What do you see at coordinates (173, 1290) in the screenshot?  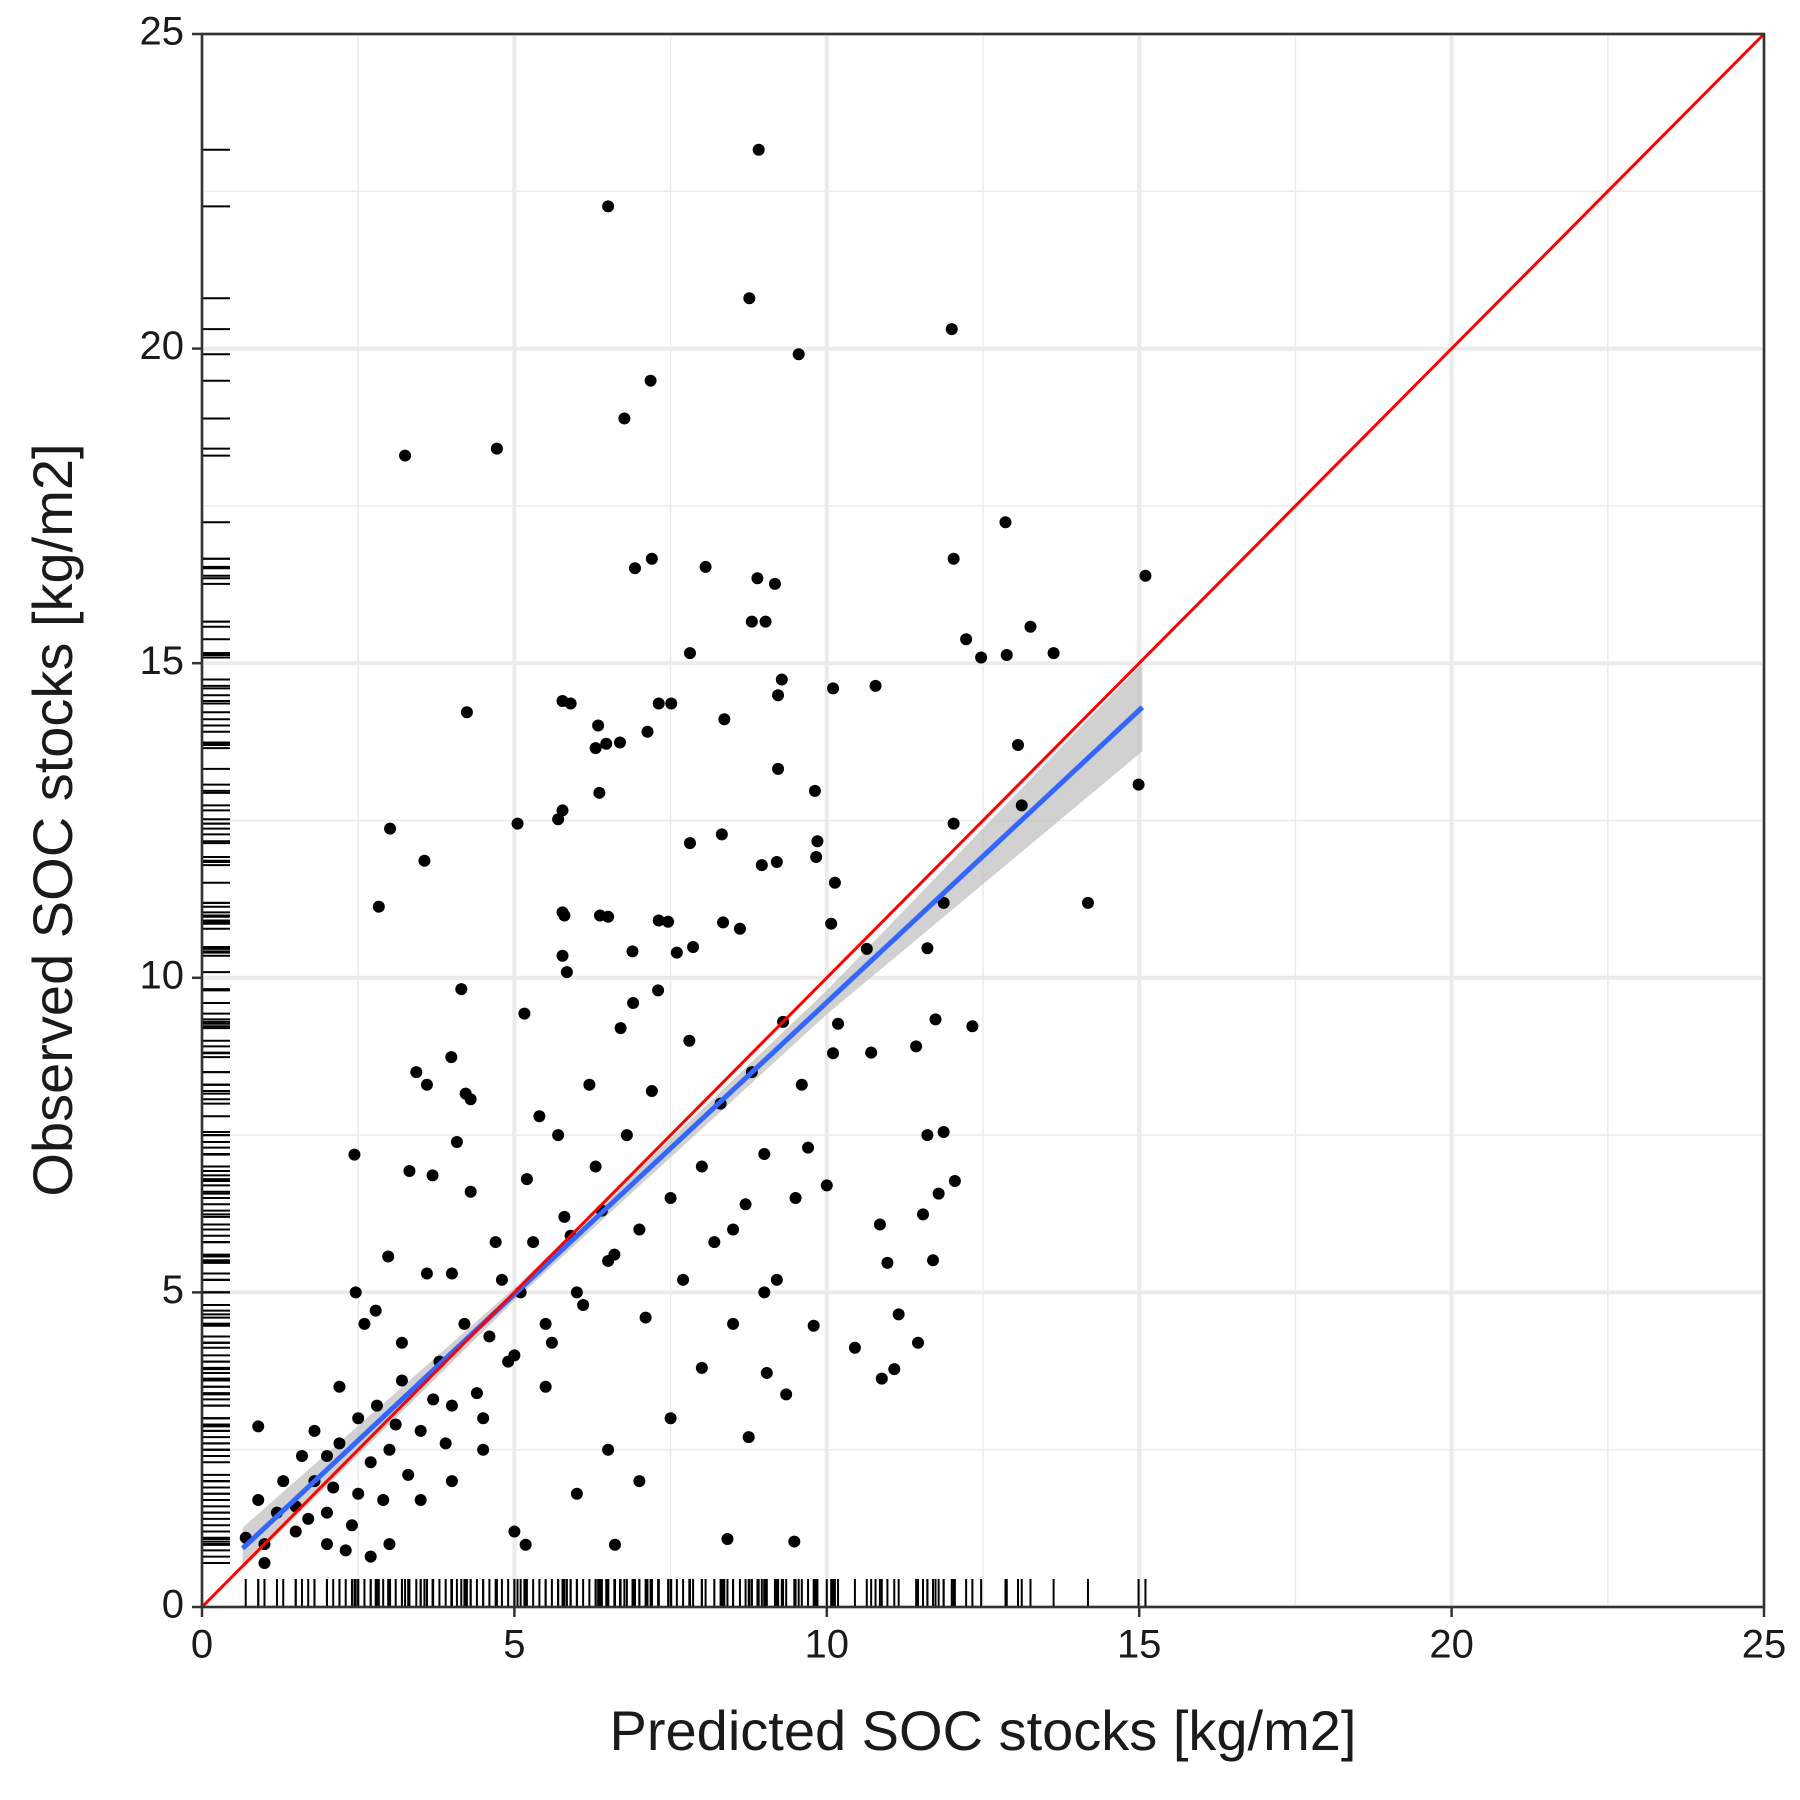 I see `y-tick-label: 5` at bounding box center [173, 1290].